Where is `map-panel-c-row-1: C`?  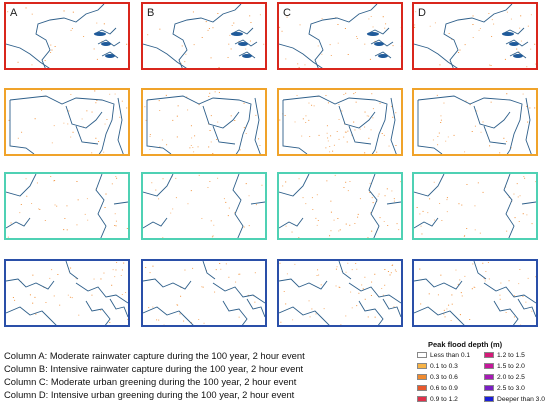 map-panel-c-row-1: C is located at coordinates (340, 36).